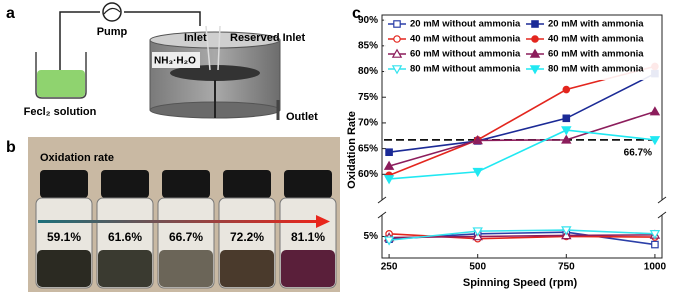 This screenshot has width=676, height=292. I want to click on legend-label: 20 mM without ammonia, so click(465, 24).